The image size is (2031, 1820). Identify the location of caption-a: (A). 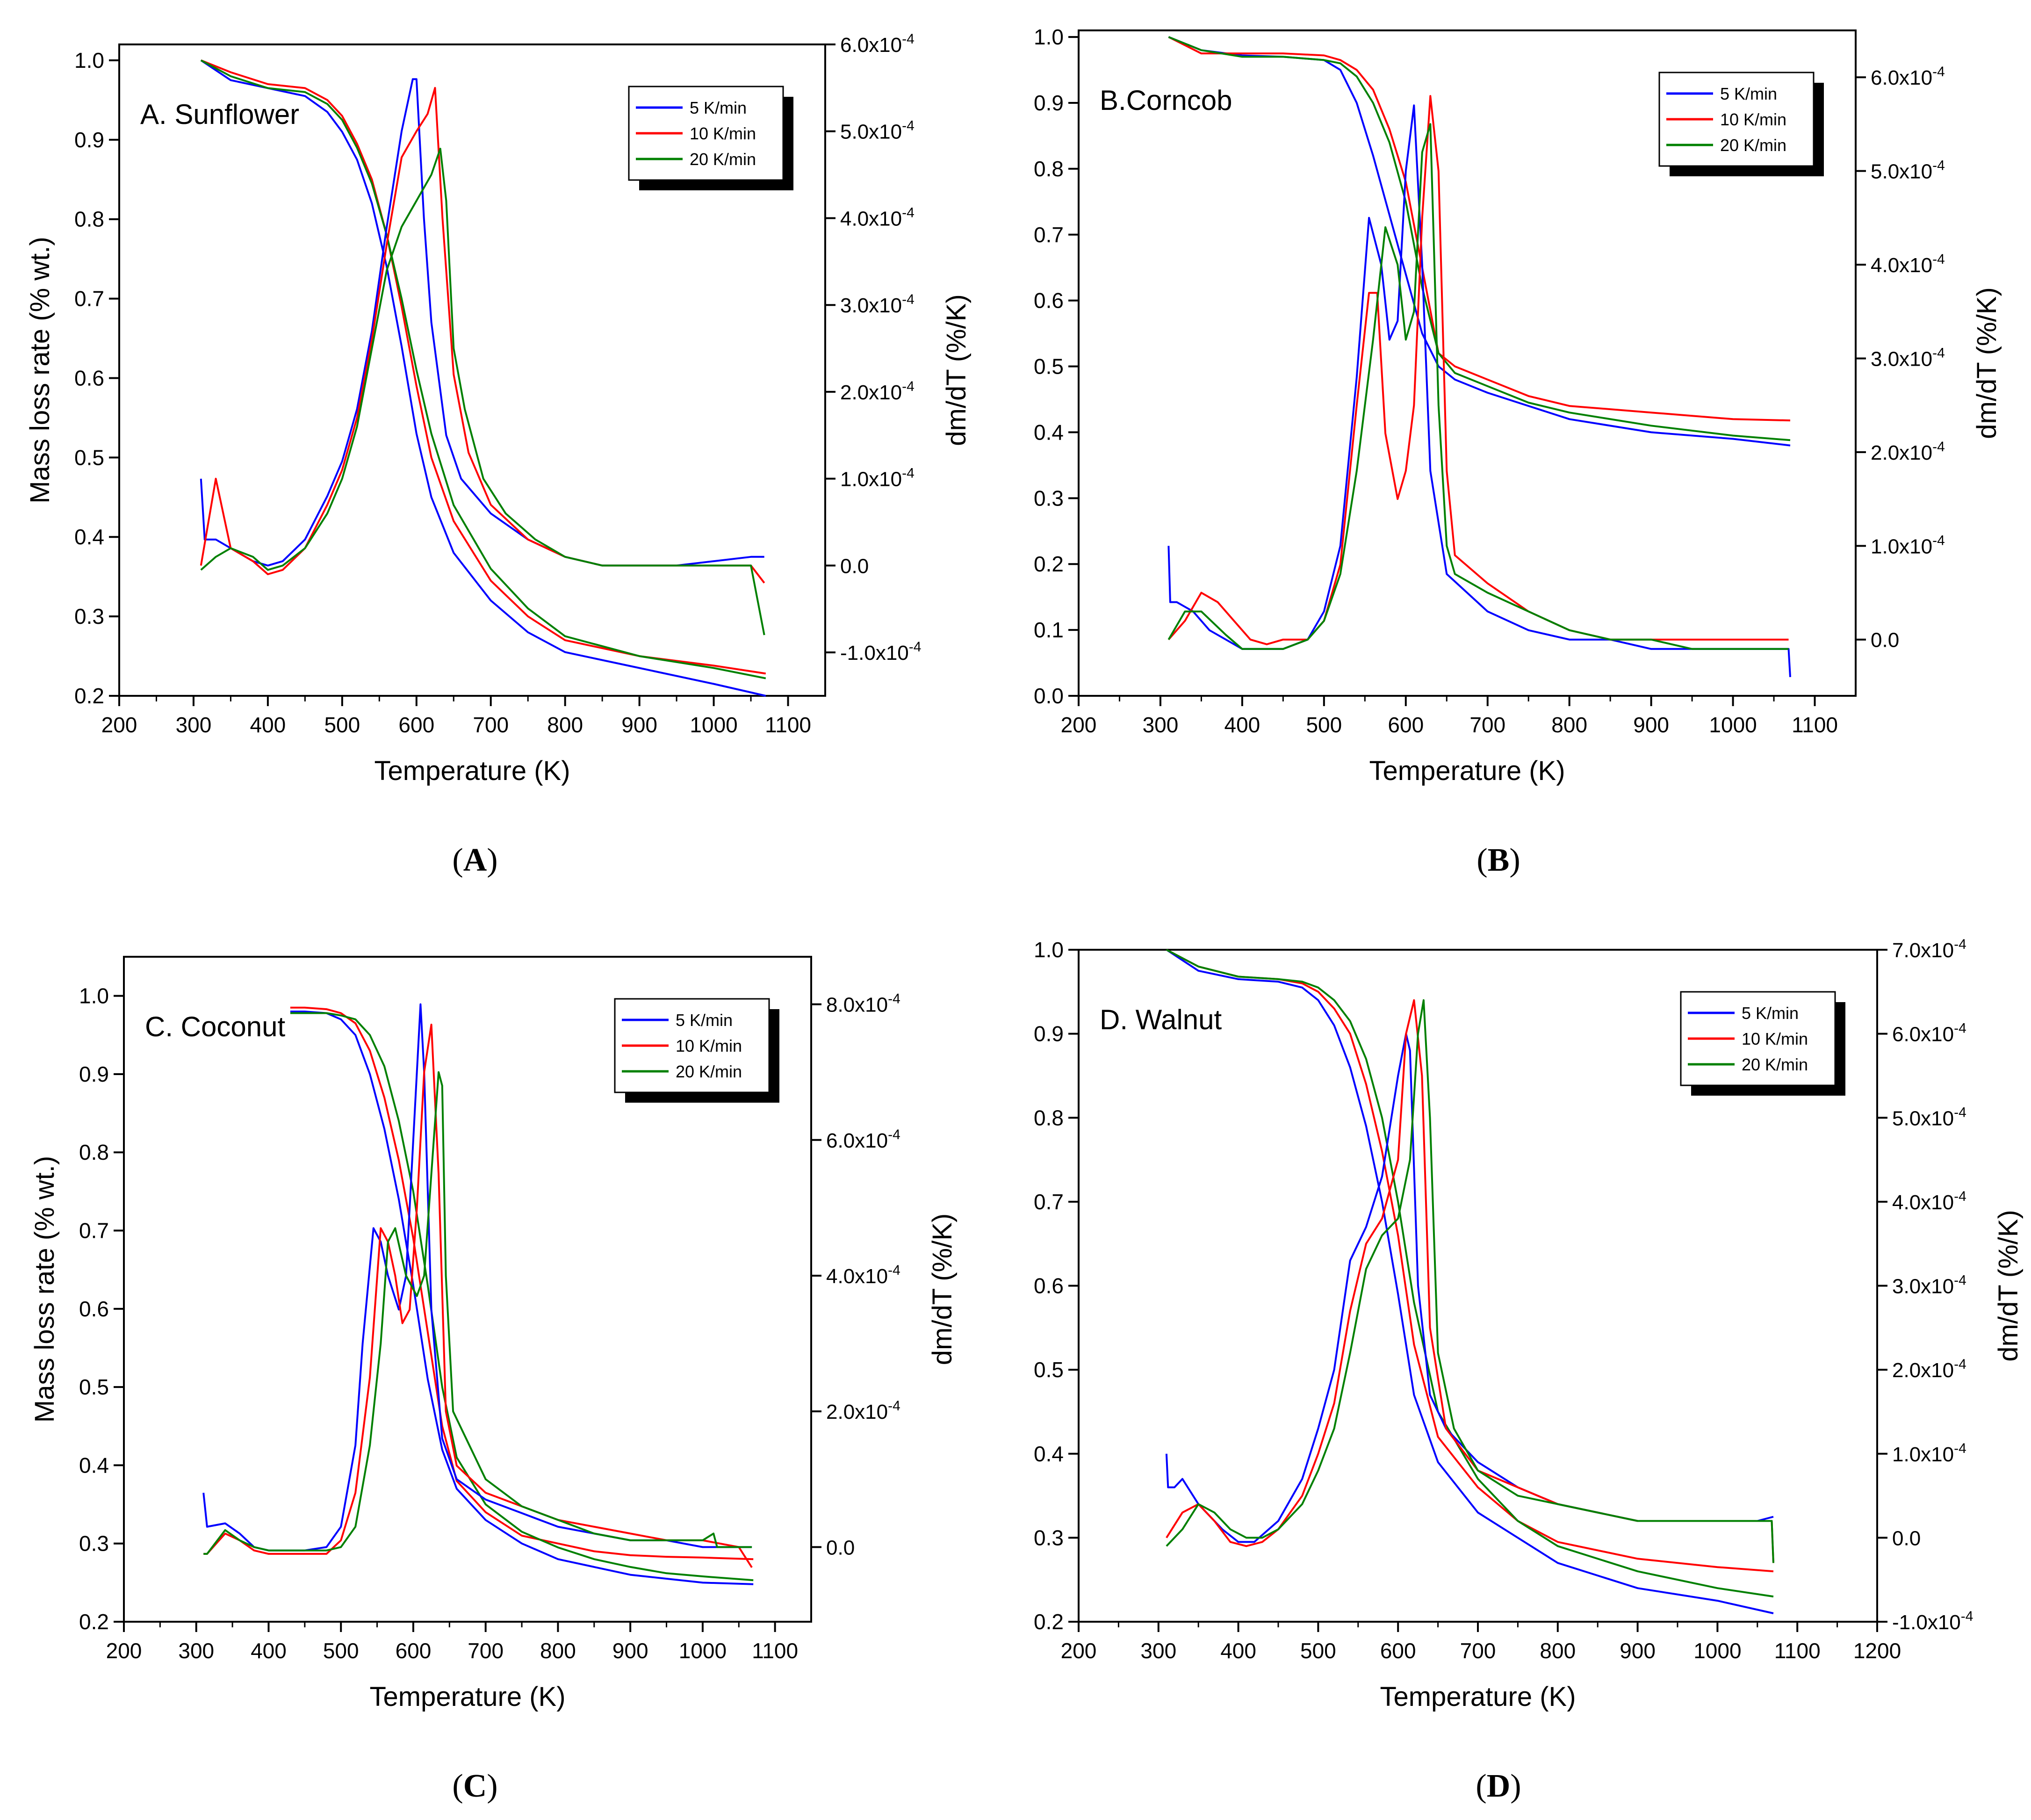
(475, 860).